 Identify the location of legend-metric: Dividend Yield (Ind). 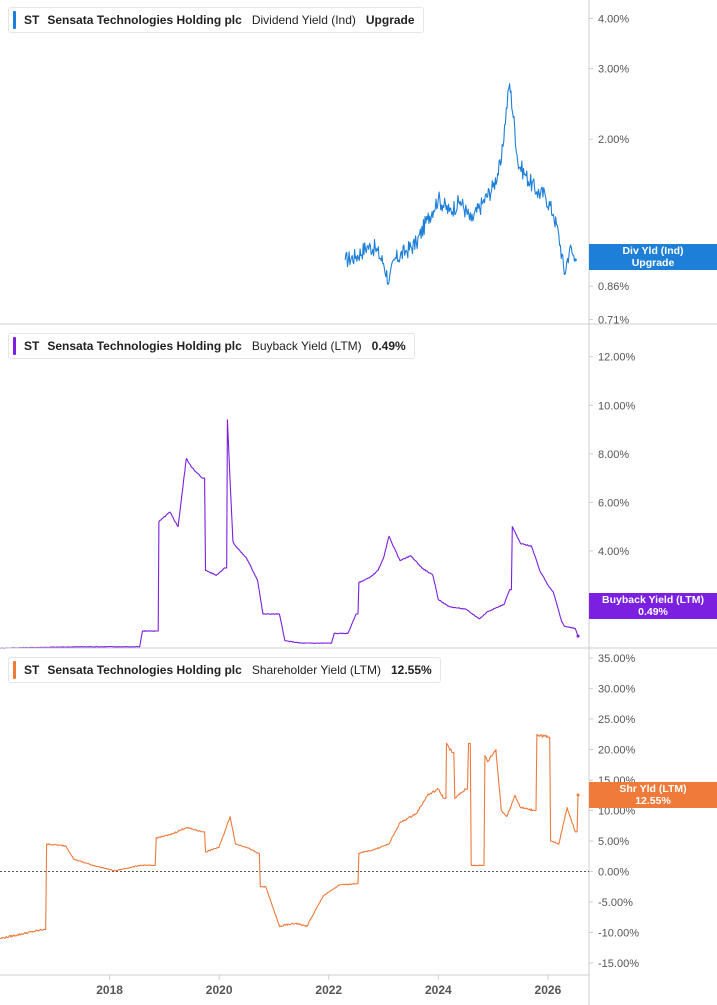
(303, 20).